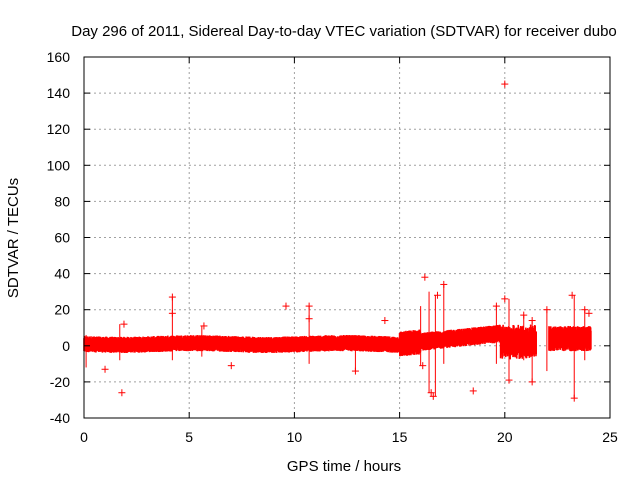 The width and height of the screenshot is (640, 480). Describe the element at coordinates (60, 382) in the screenshot. I see `y-tick-label: -20` at that location.